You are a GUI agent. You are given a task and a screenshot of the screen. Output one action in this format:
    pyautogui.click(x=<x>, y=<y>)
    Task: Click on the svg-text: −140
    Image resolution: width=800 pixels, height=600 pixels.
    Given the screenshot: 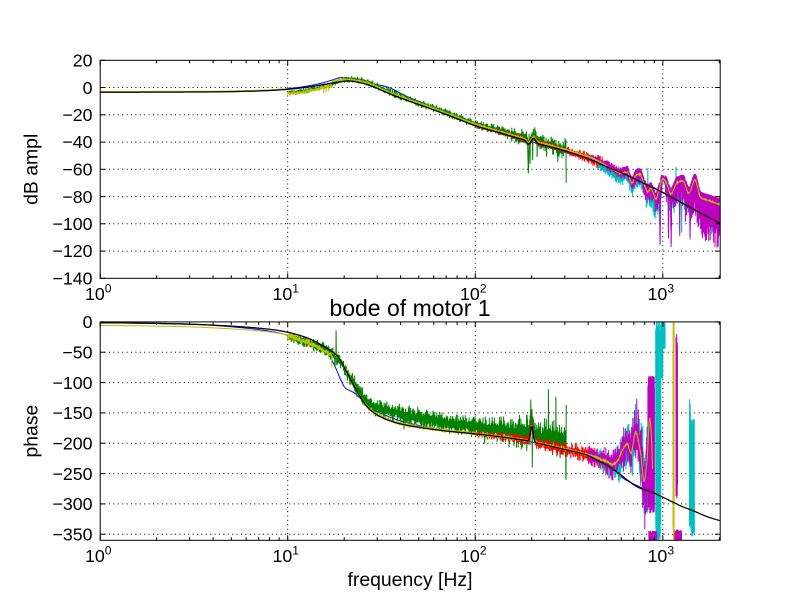 What is the action you would take?
    pyautogui.click(x=72, y=279)
    